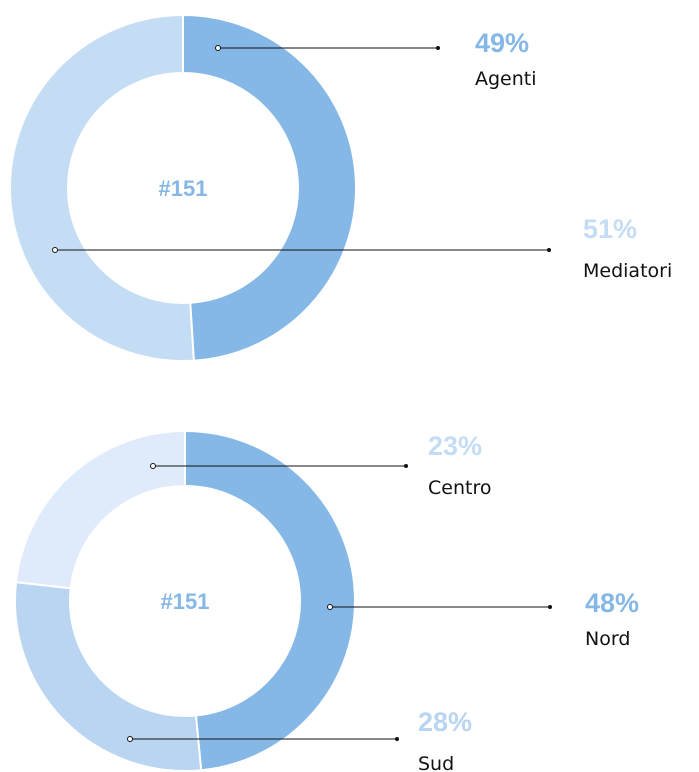  What do you see at coordinates (627, 271) in the screenshot?
I see `category-label: Mediatori` at bounding box center [627, 271].